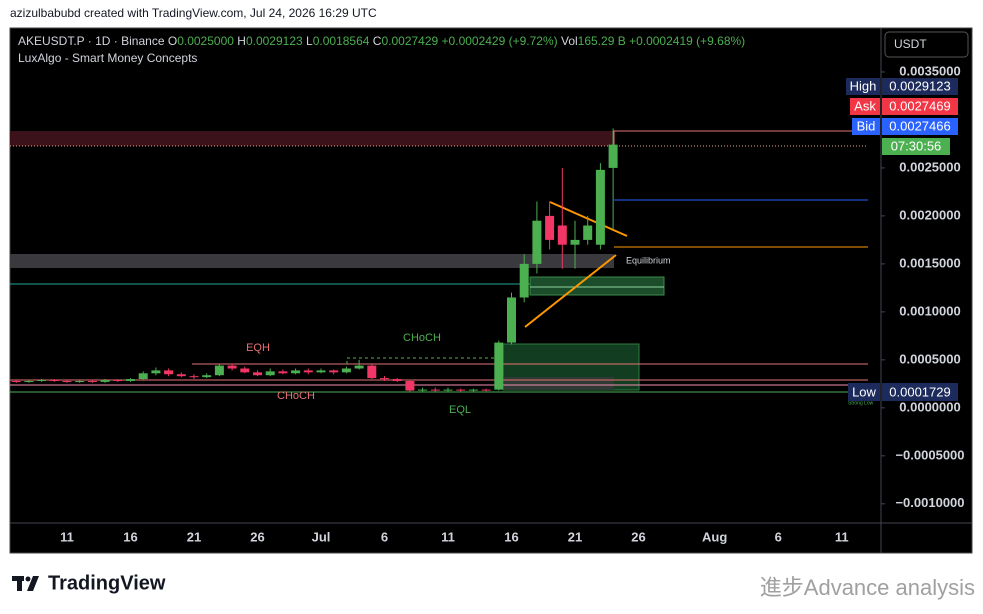 The image size is (983, 614). Describe the element at coordinates (648, 260) in the screenshot. I see `annotation: Equilibrium` at that location.